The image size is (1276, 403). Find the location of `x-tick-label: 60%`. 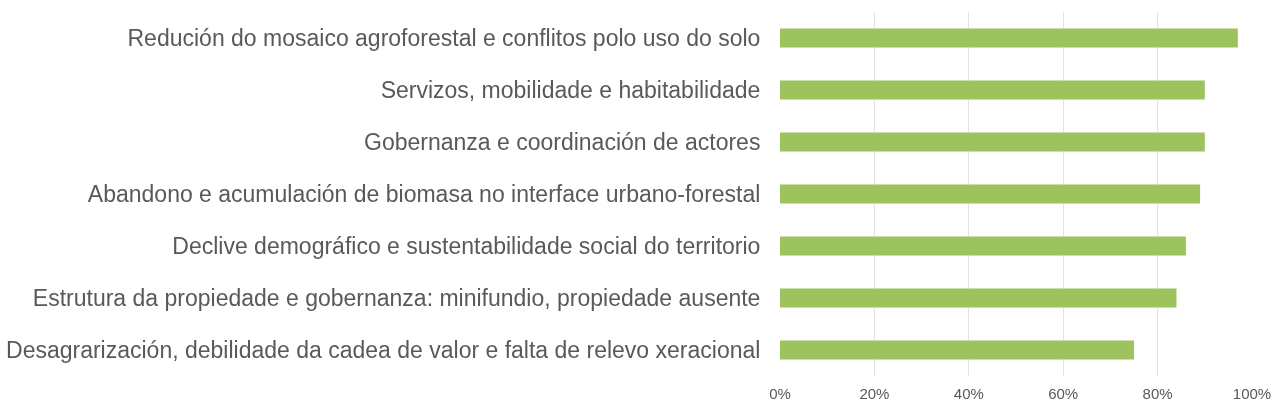

x-tick-label: 60% is located at coordinates (1063, 393).